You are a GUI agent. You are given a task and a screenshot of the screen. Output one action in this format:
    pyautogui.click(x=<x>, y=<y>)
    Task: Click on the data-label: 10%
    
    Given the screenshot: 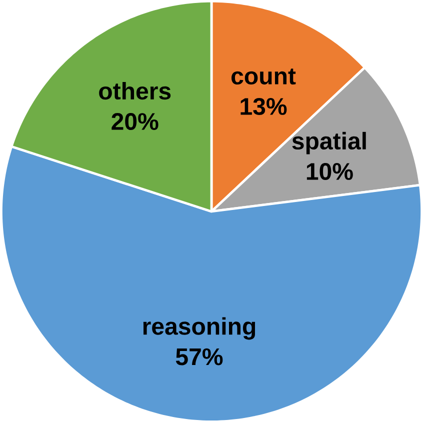 What is the action you would take?
    pyautogui.click(x=329, y=171)
    